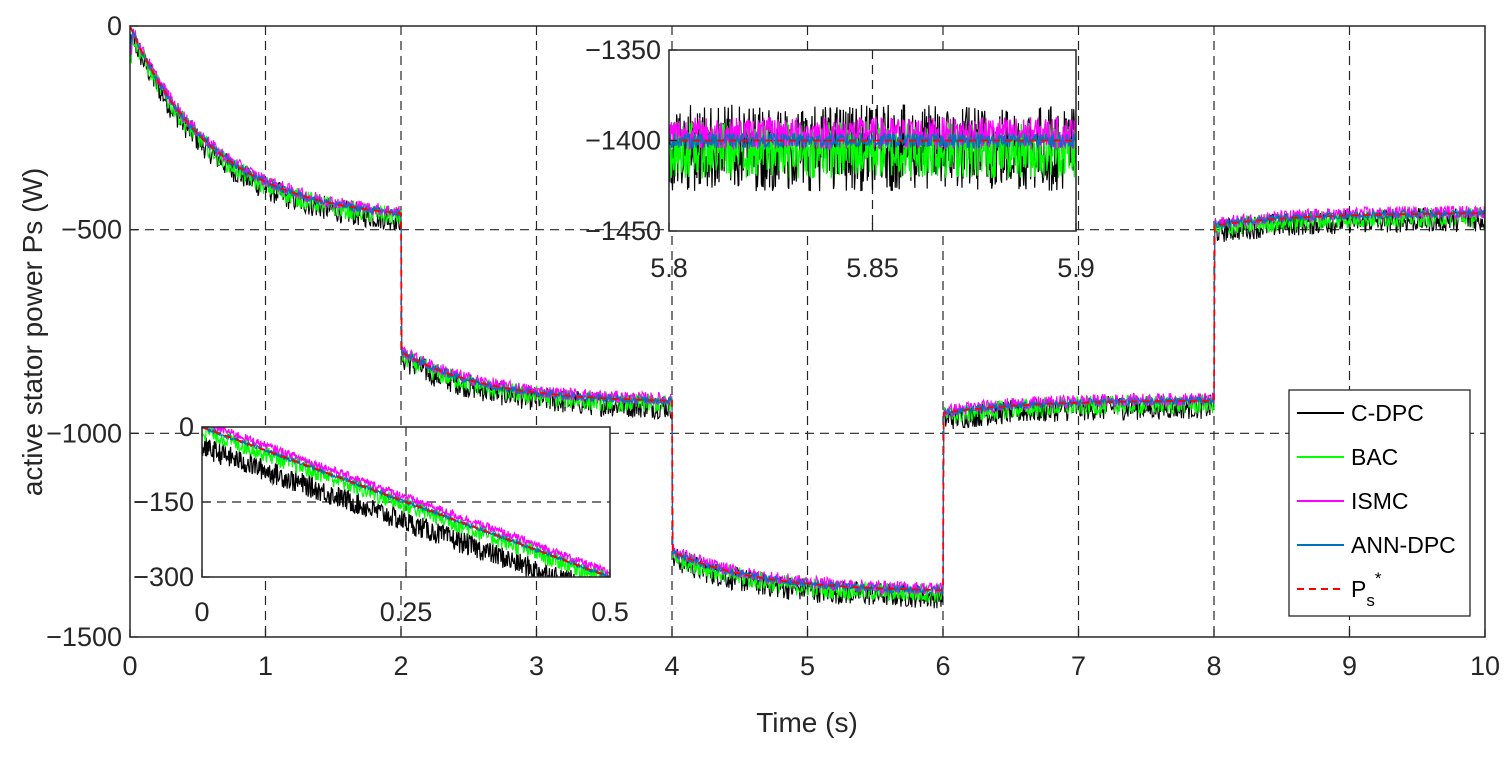 The height and width of the screenshot is (760, 1511). What do you see at coordinates (201, 612) in the screenshot?
I see `bot-x-tick-label: 0` at bounding box center [201, 612].